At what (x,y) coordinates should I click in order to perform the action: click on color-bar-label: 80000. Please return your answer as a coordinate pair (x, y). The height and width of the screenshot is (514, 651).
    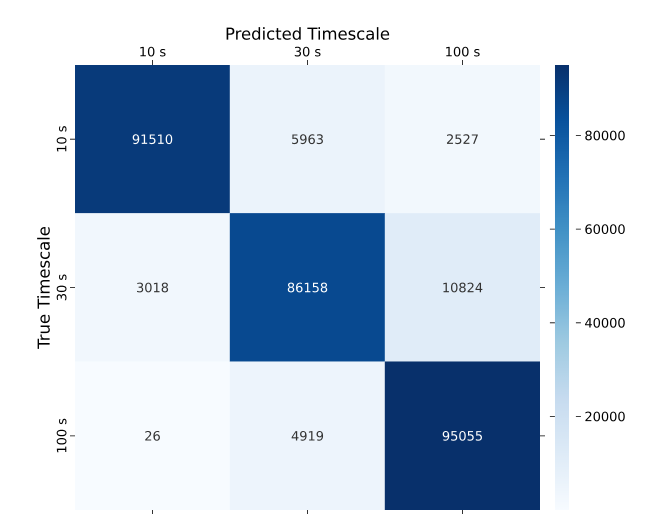
    Looking at the image, I should click on (605, 135).